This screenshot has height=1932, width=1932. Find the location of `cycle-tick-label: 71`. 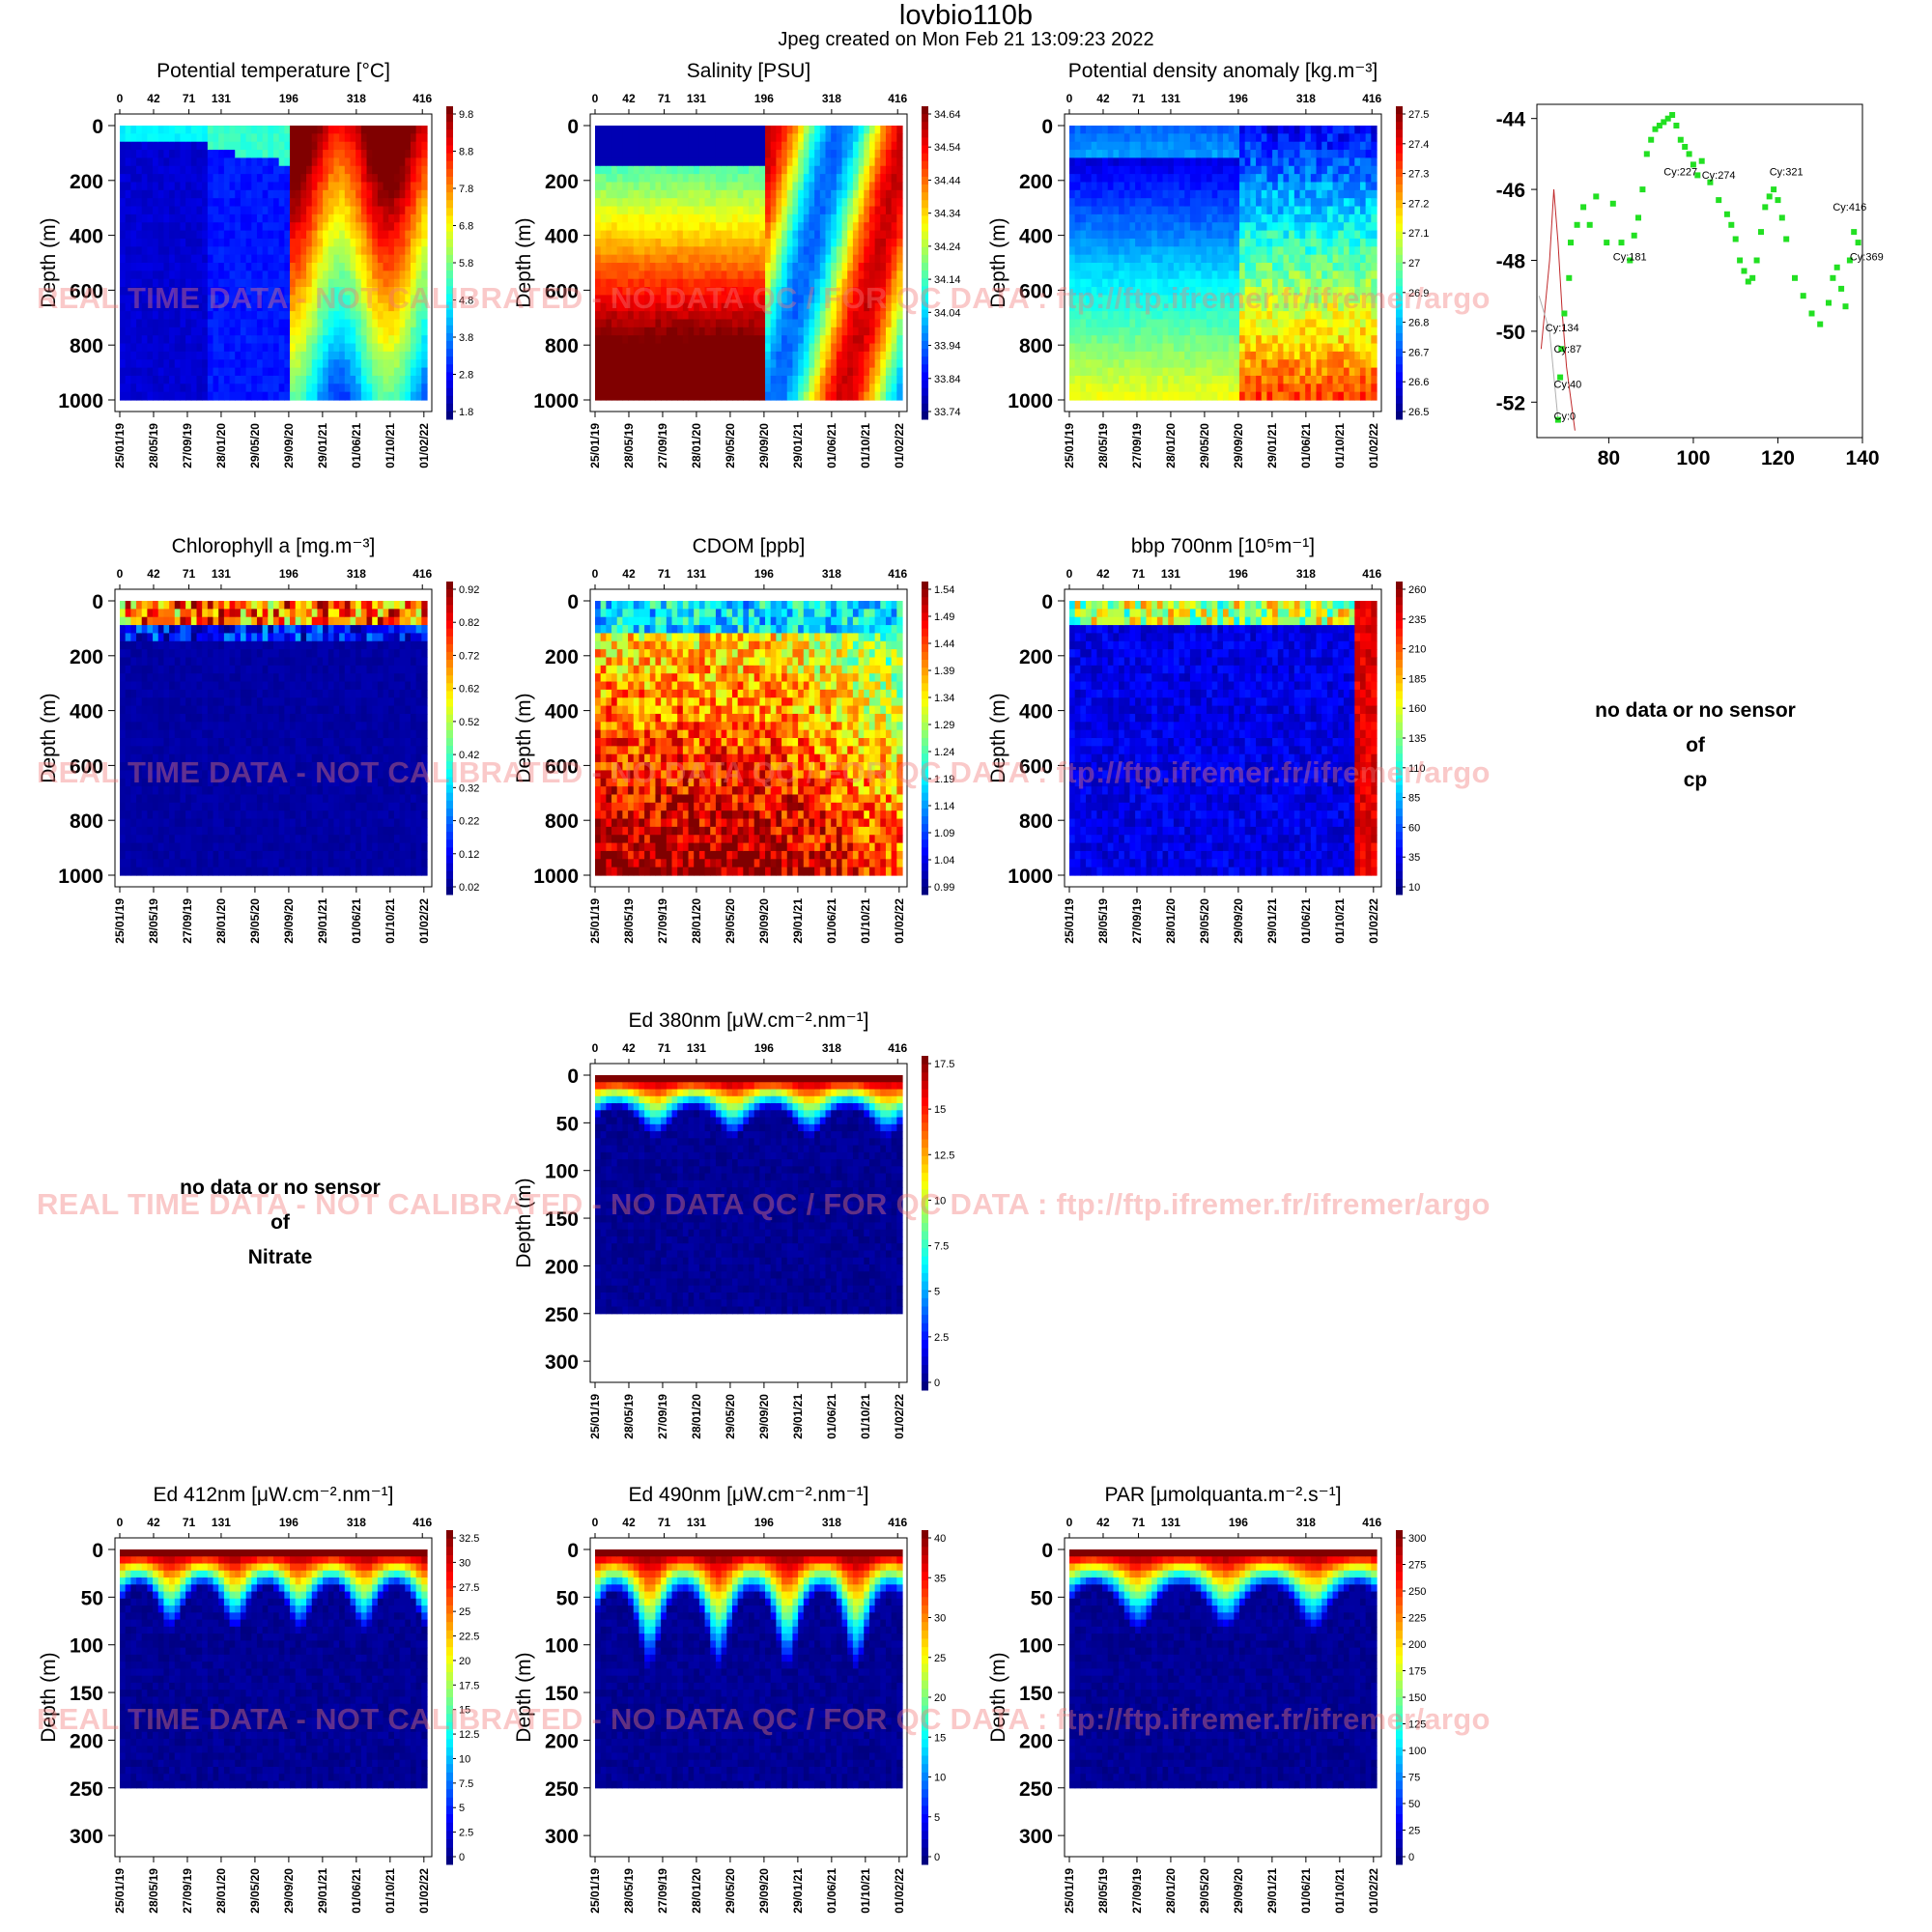

cycle-tick-label: 71 is located at coordinates (664, 98).